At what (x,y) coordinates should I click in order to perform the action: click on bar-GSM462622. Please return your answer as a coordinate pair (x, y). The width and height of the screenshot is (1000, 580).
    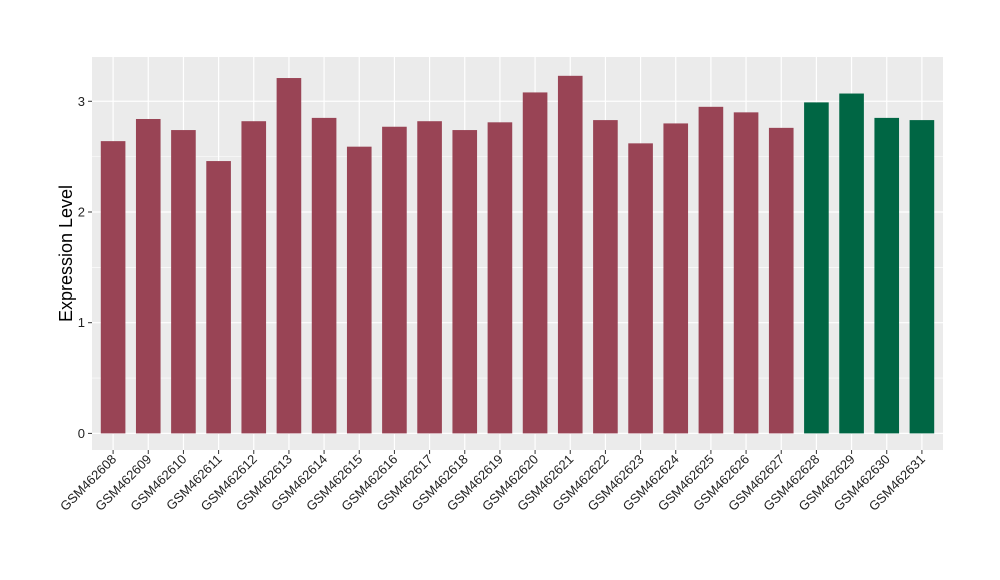
    Looking at the image, I should click on (605, 277).